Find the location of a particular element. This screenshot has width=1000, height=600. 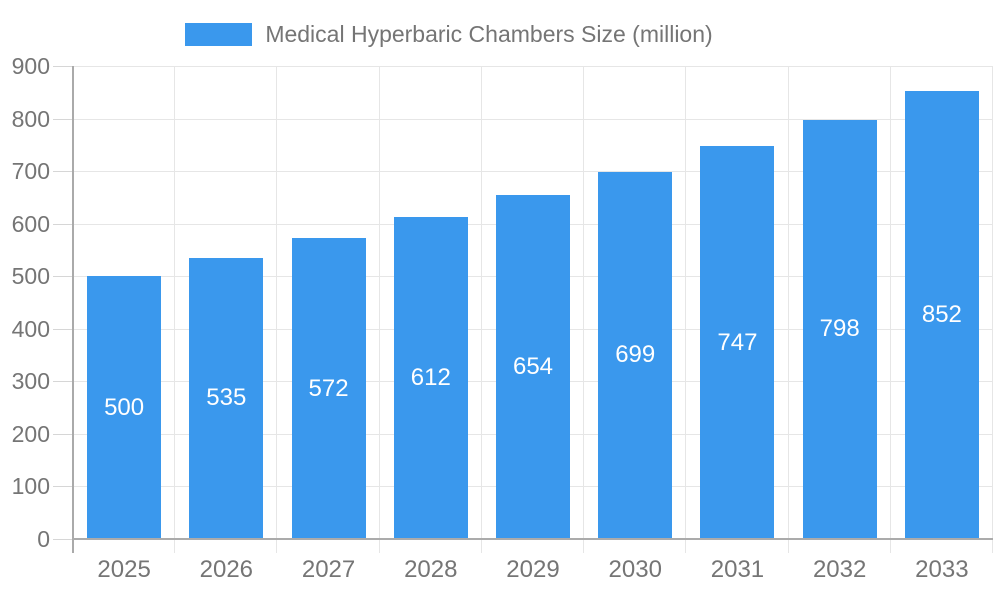

y-tick-label: 700 is located at coordinates (30, 171).